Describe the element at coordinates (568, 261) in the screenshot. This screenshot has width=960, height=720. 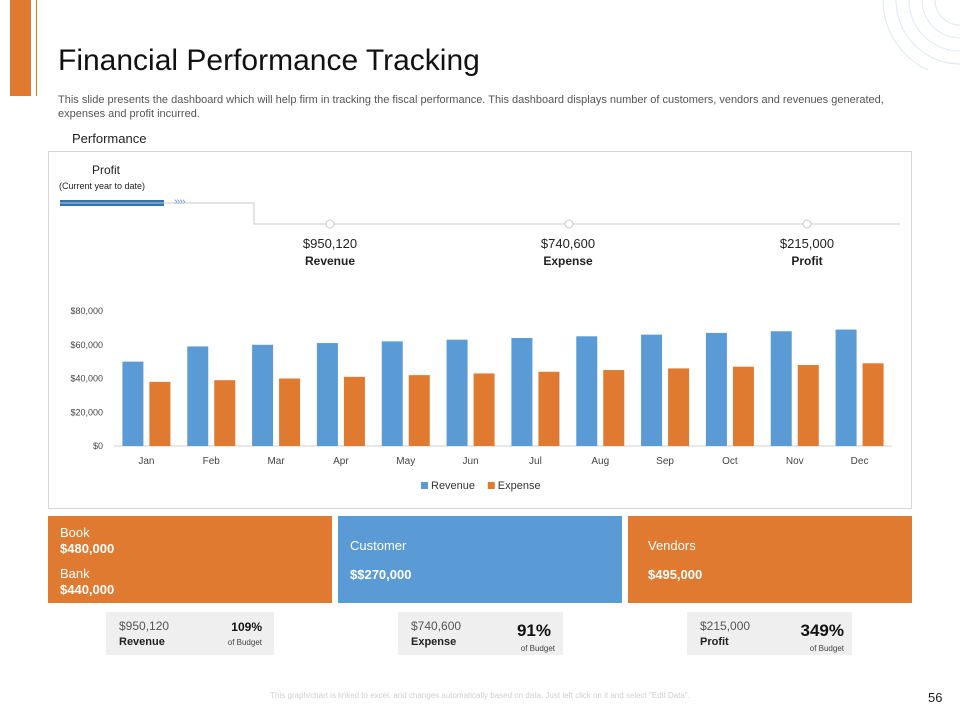
I see `kpi-expense-label: Expense` at that location.